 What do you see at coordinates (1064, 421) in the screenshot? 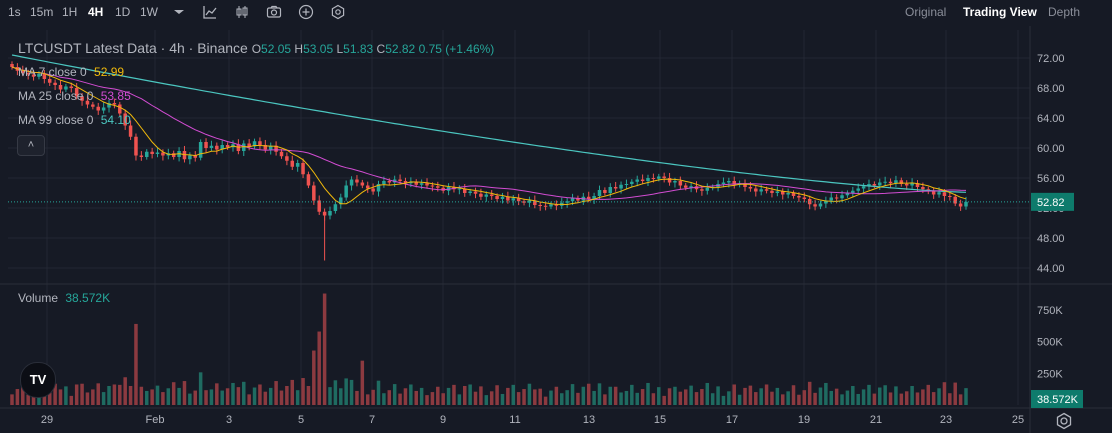
I see `chart-settings-icon` at bounding box center [1064, 421].